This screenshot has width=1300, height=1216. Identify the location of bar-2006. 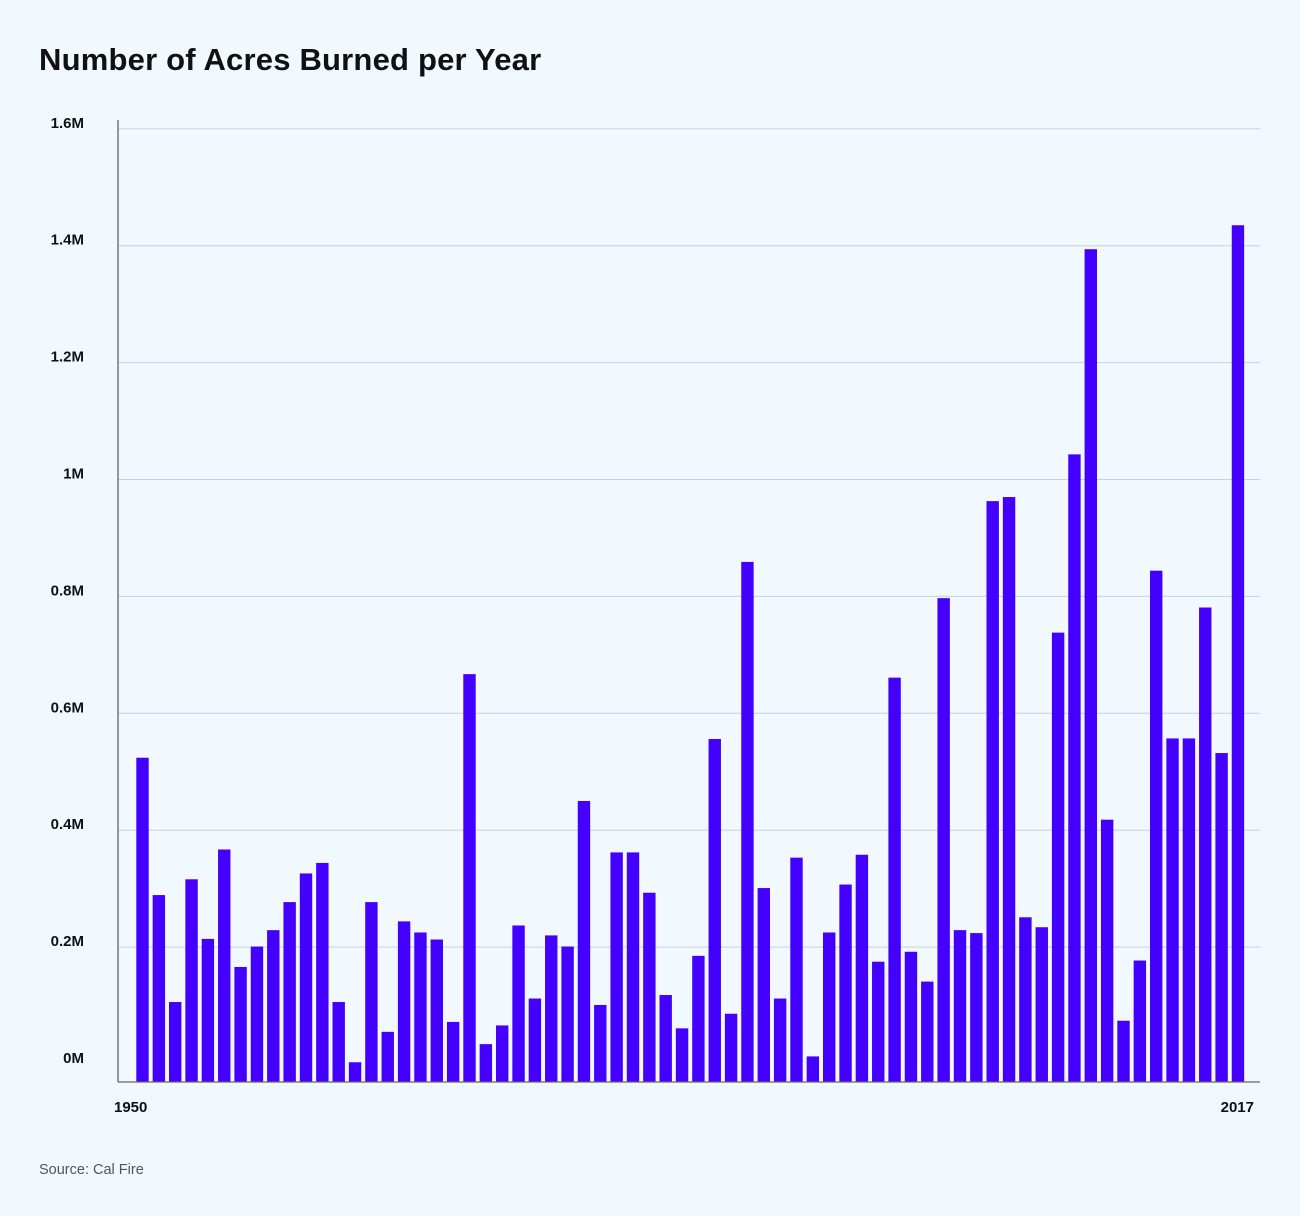
(1058, 857).